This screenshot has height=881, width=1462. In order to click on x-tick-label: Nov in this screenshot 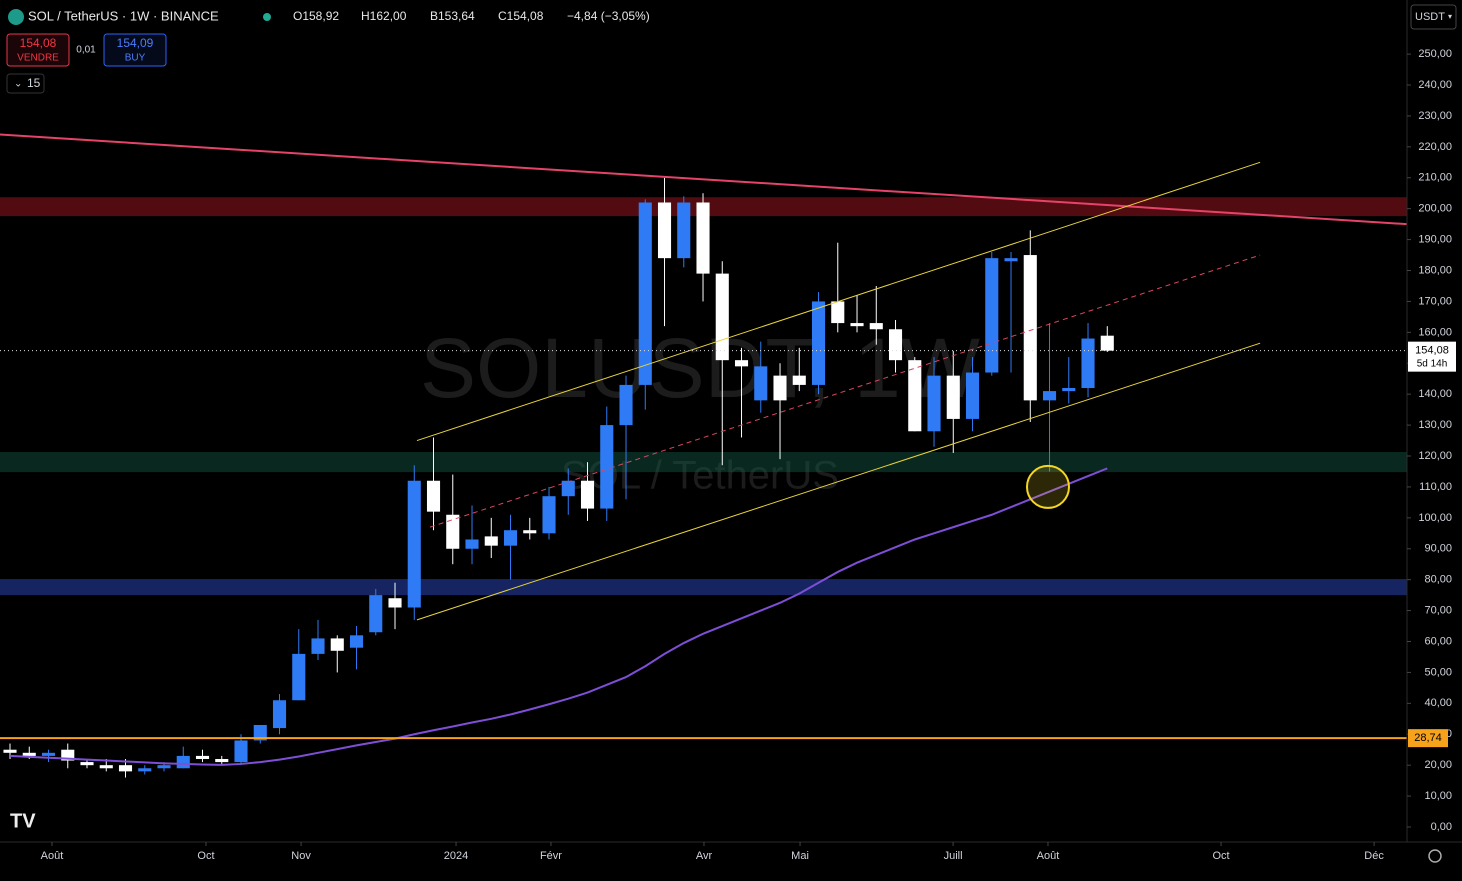, I will do `click(301, 856)`.